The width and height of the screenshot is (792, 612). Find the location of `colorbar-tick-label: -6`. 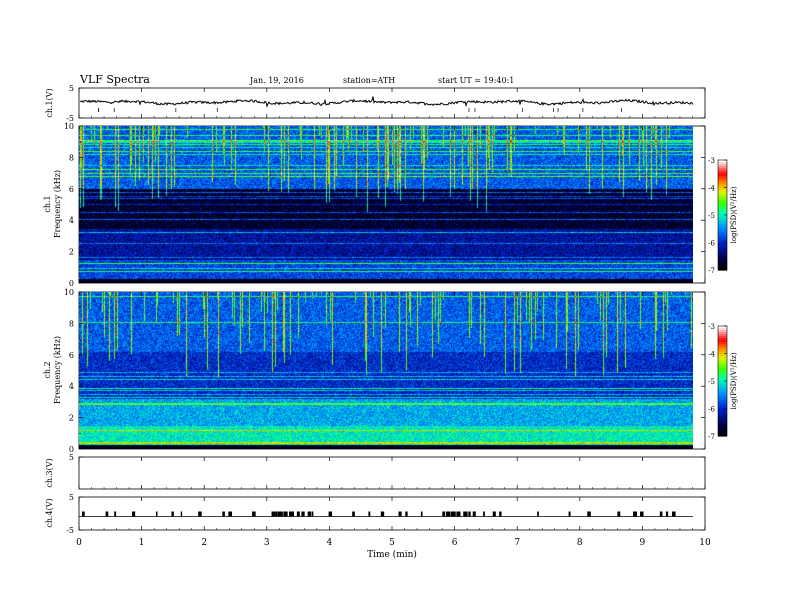

colorbar-tick-label: -6 is located at coordinates (711, 410).